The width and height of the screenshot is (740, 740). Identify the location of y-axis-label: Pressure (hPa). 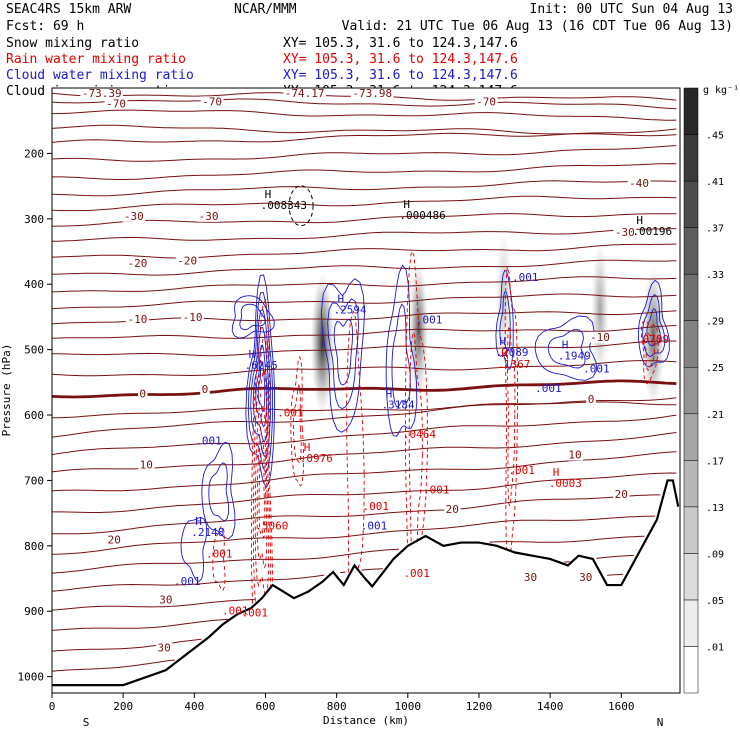
(6, 390).